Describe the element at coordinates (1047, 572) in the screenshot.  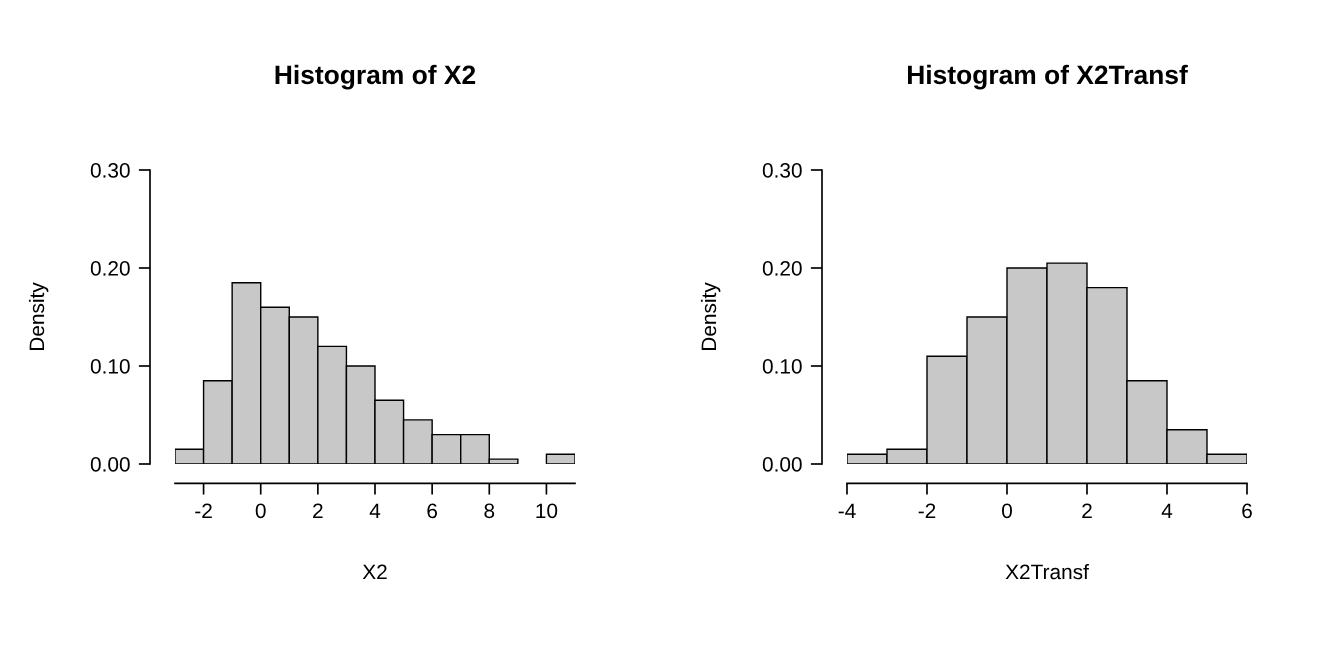
I see `x-axis-title: X2Transf` at that location.